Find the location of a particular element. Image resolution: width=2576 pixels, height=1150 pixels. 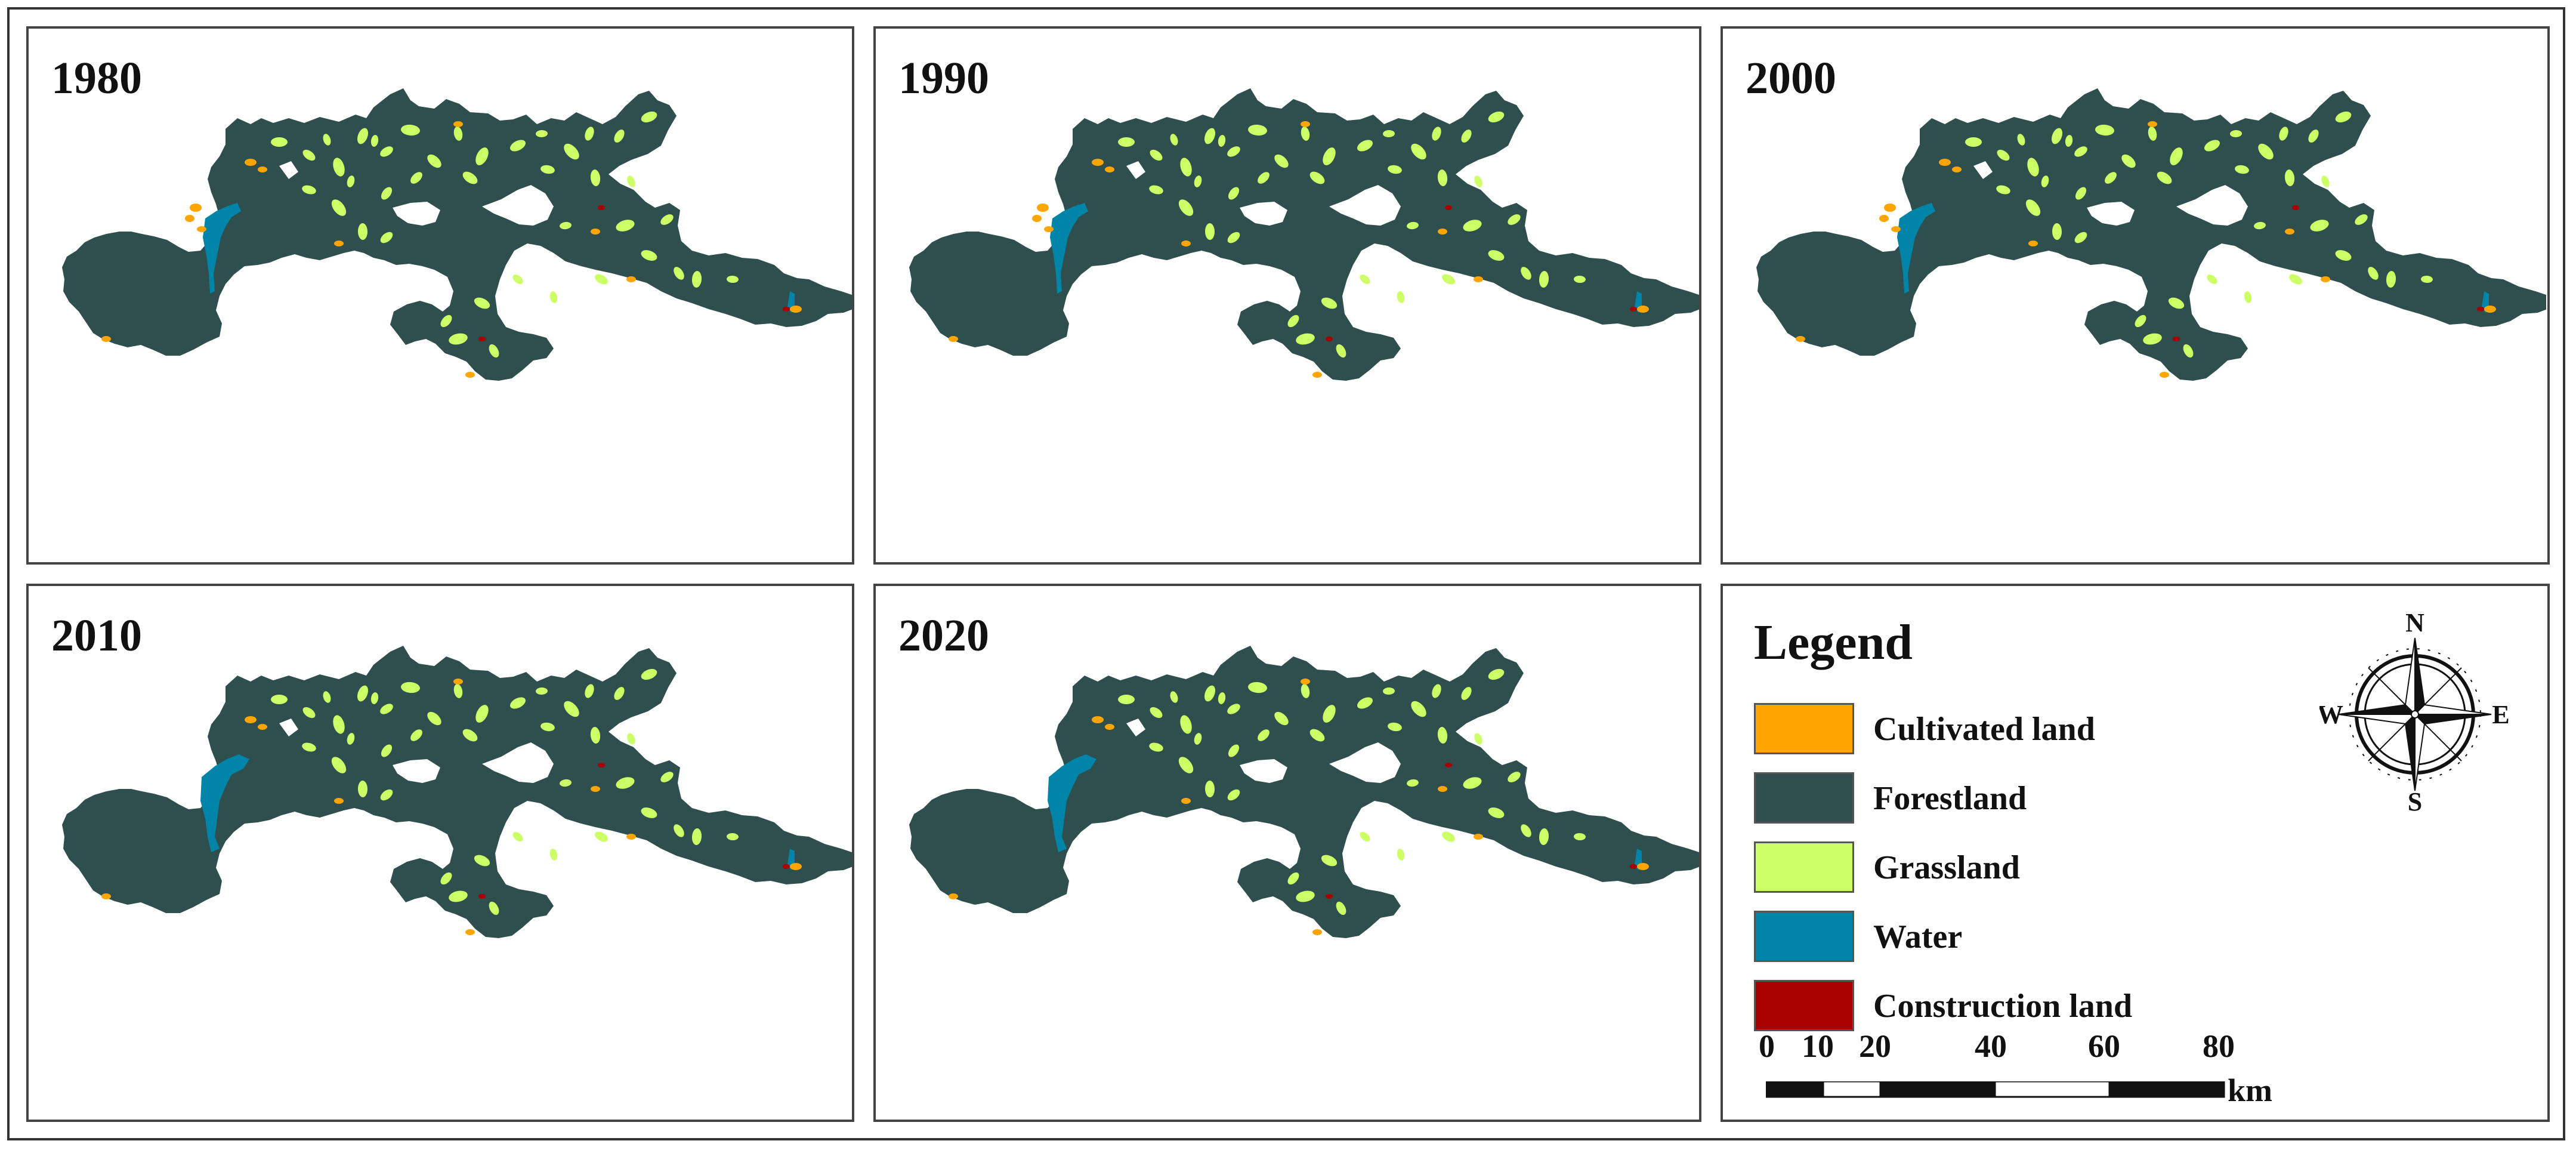

study-area-region is located at coordinates (457, 234).